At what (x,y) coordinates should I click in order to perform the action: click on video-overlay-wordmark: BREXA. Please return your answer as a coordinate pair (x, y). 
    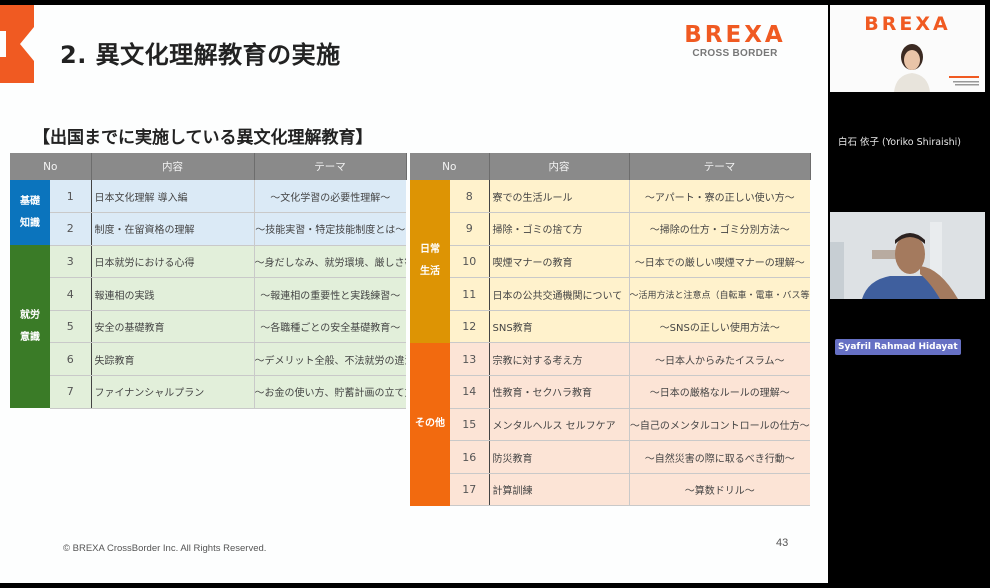
    Looking at the image, I should click on (907, 24).